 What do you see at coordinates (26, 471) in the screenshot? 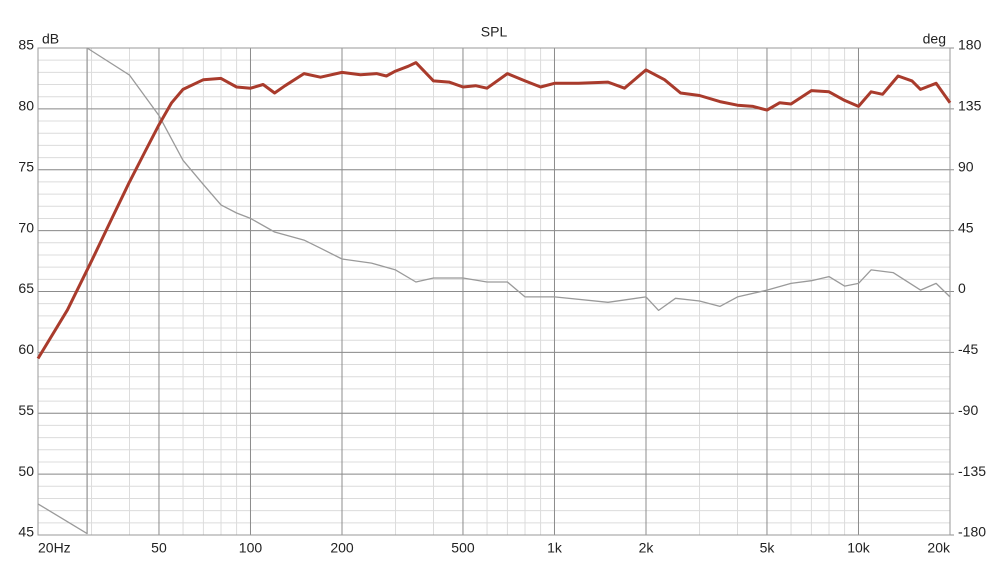
I see `y-tick-label: 50` at bounding box center [26, 471].